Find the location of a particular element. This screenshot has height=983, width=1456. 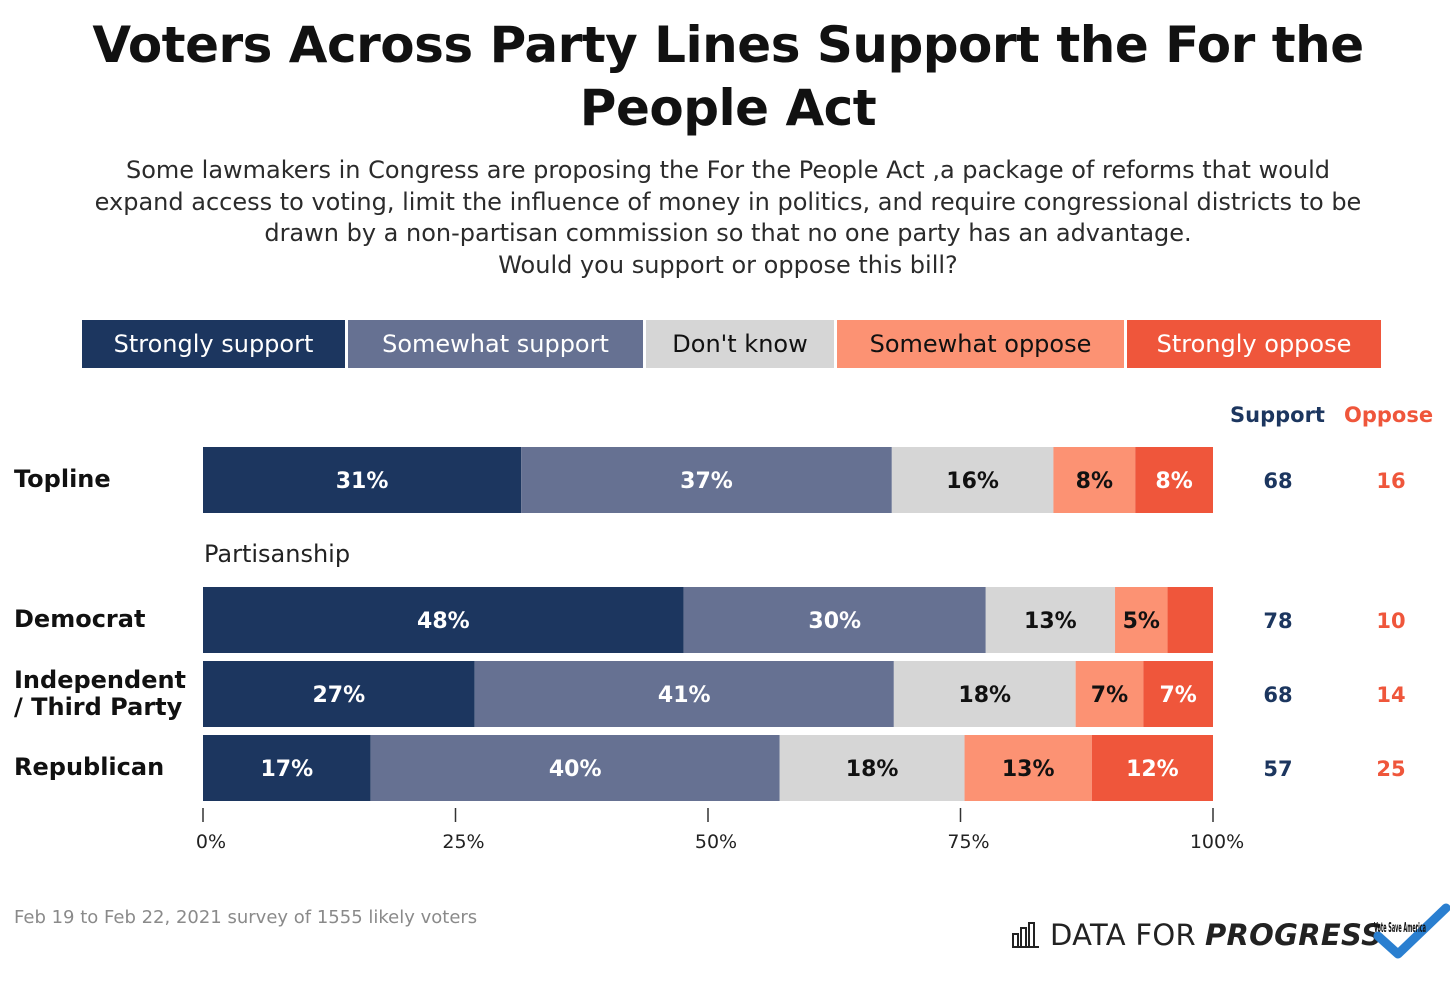

oppose-value: 25 is located at coordinates (1391, 769).